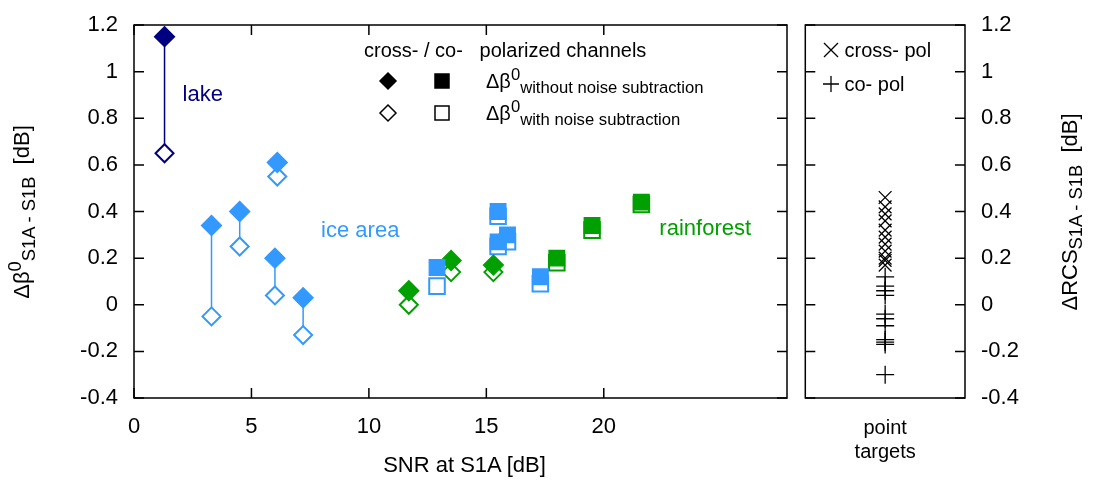 The image size is (1096, 491). What do you see at coordinates (369, 426) in the screenshot?
I see `x-tick-label: 10` at bounding box center [369, 426].